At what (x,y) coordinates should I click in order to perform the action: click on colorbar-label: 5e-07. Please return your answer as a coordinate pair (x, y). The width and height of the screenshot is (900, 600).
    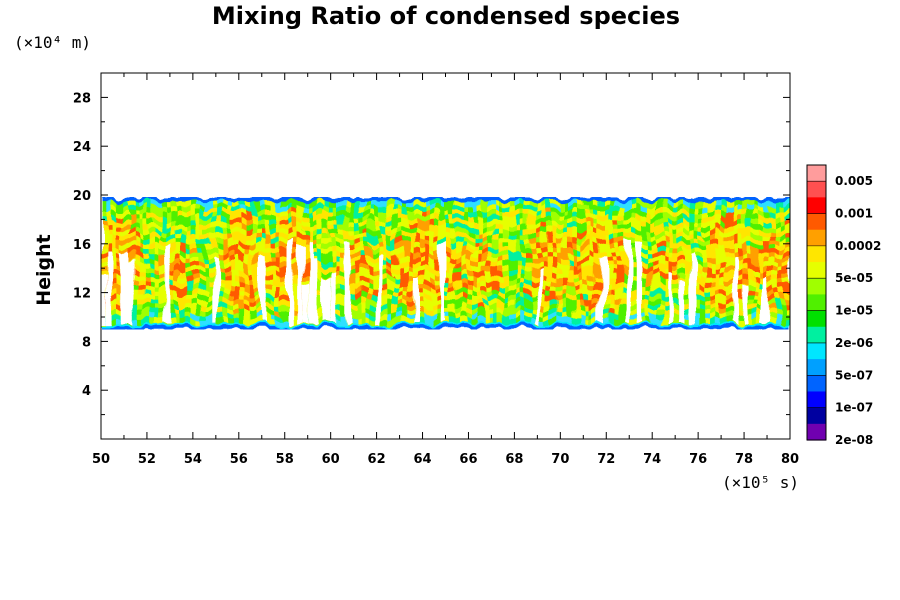
    Looking at the image, I should click on (854, 375).